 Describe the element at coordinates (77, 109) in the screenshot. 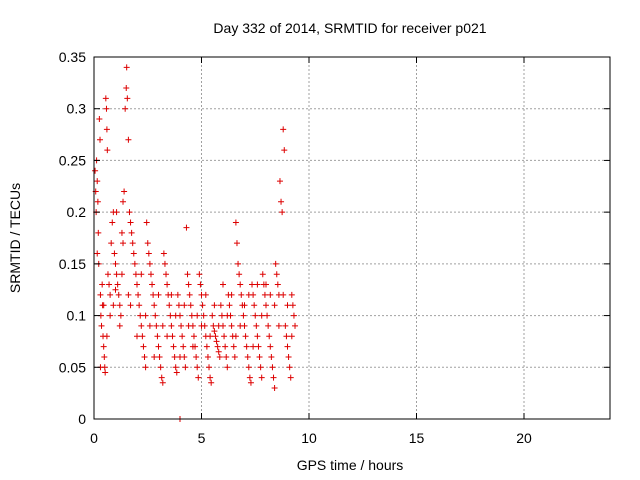

I see `y-tick-label: 0.3` at that location.